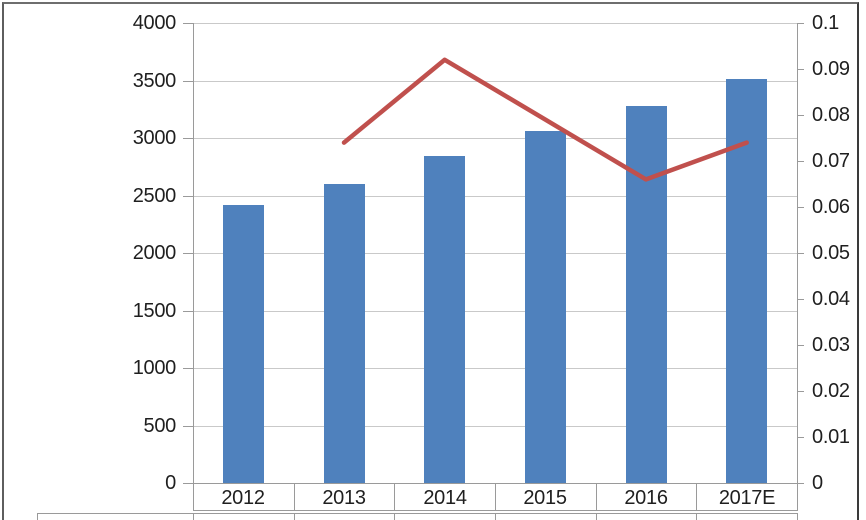  What do you see at coordinates (831, 207) in the screenshot?
I see `right-axis-label: 0.06` at bounding box center [831, 207].